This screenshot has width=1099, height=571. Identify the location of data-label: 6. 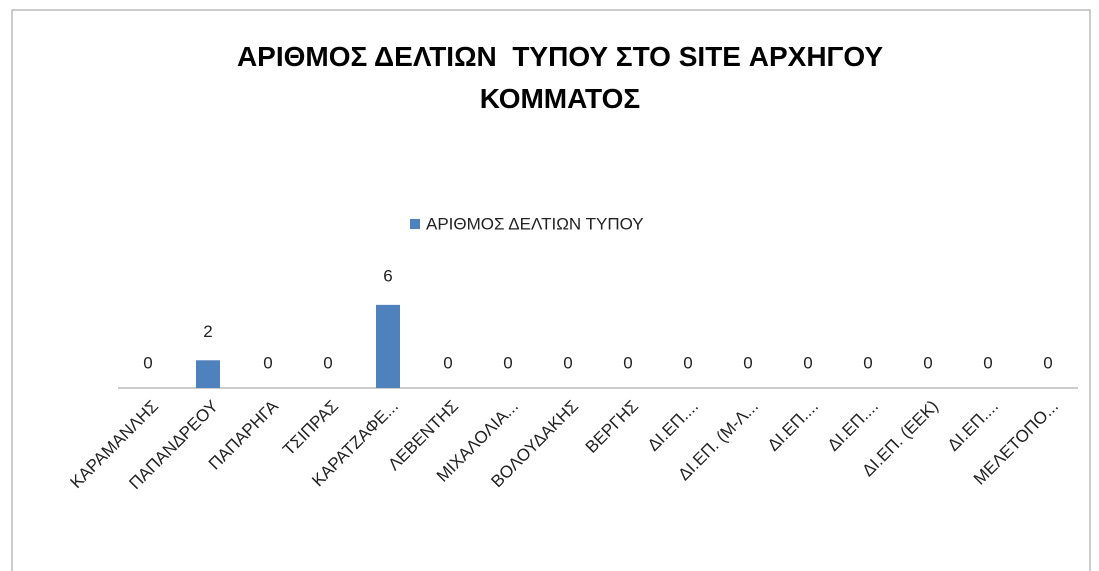
(387, 275).